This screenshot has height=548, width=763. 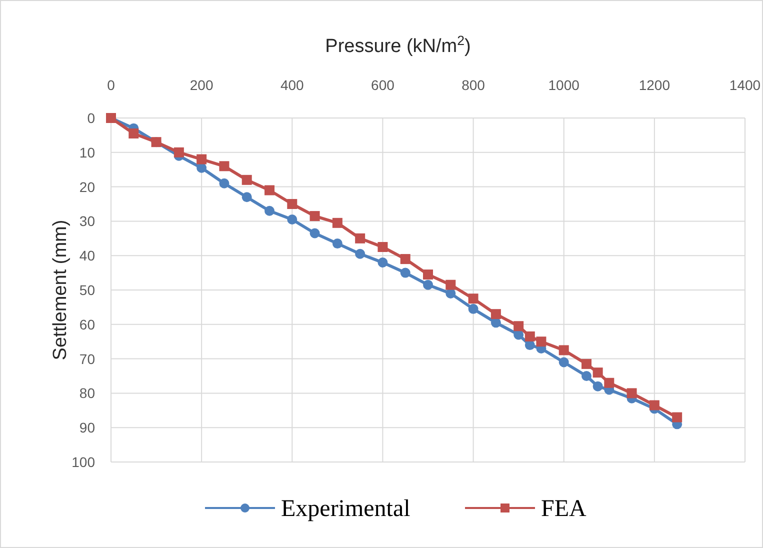 I want to click on x-tick-label: 1200, so click(x=654, y=85).